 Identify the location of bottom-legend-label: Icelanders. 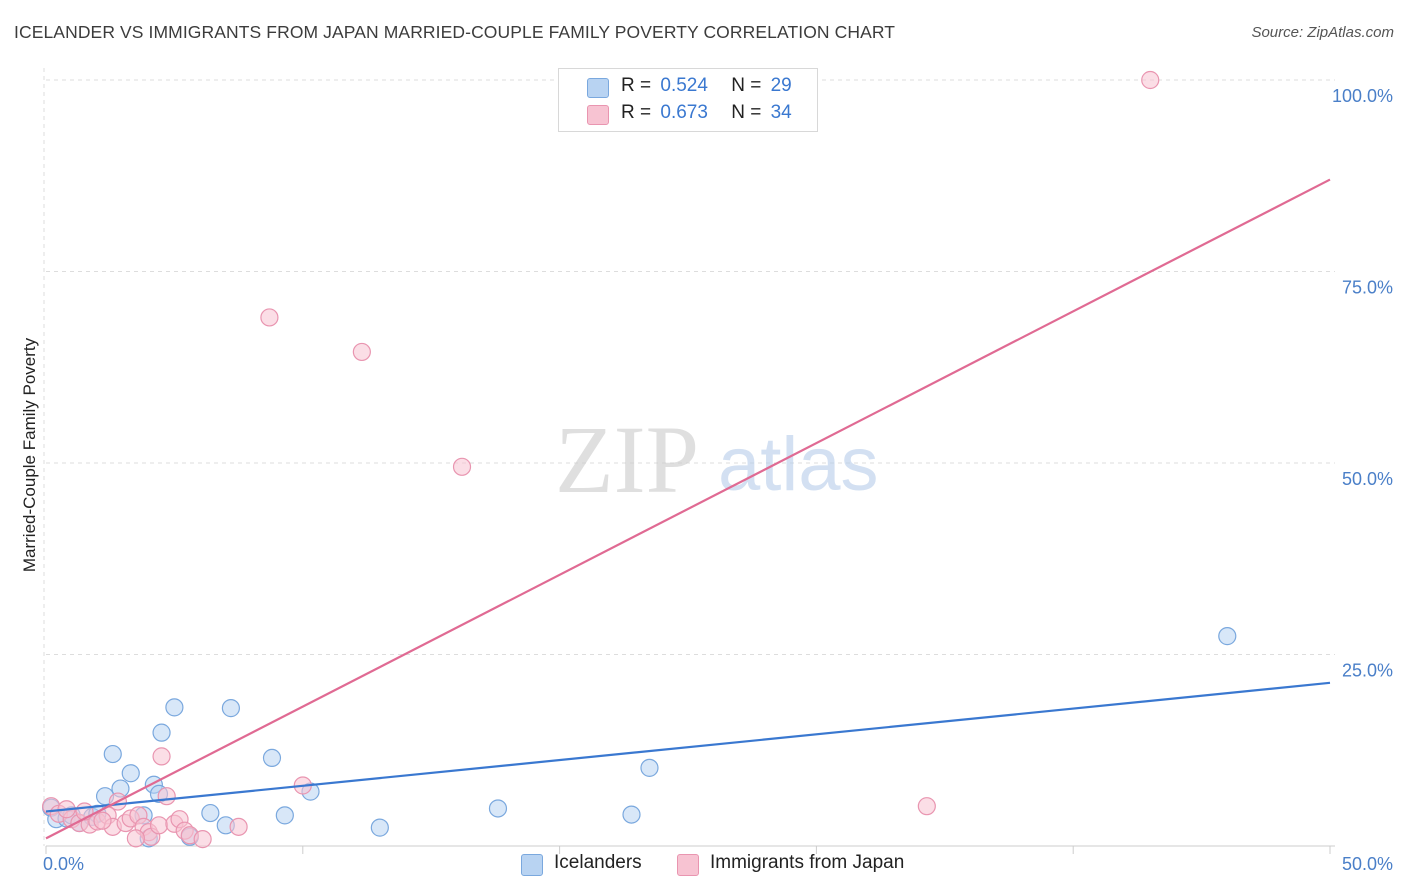
(598, 862).